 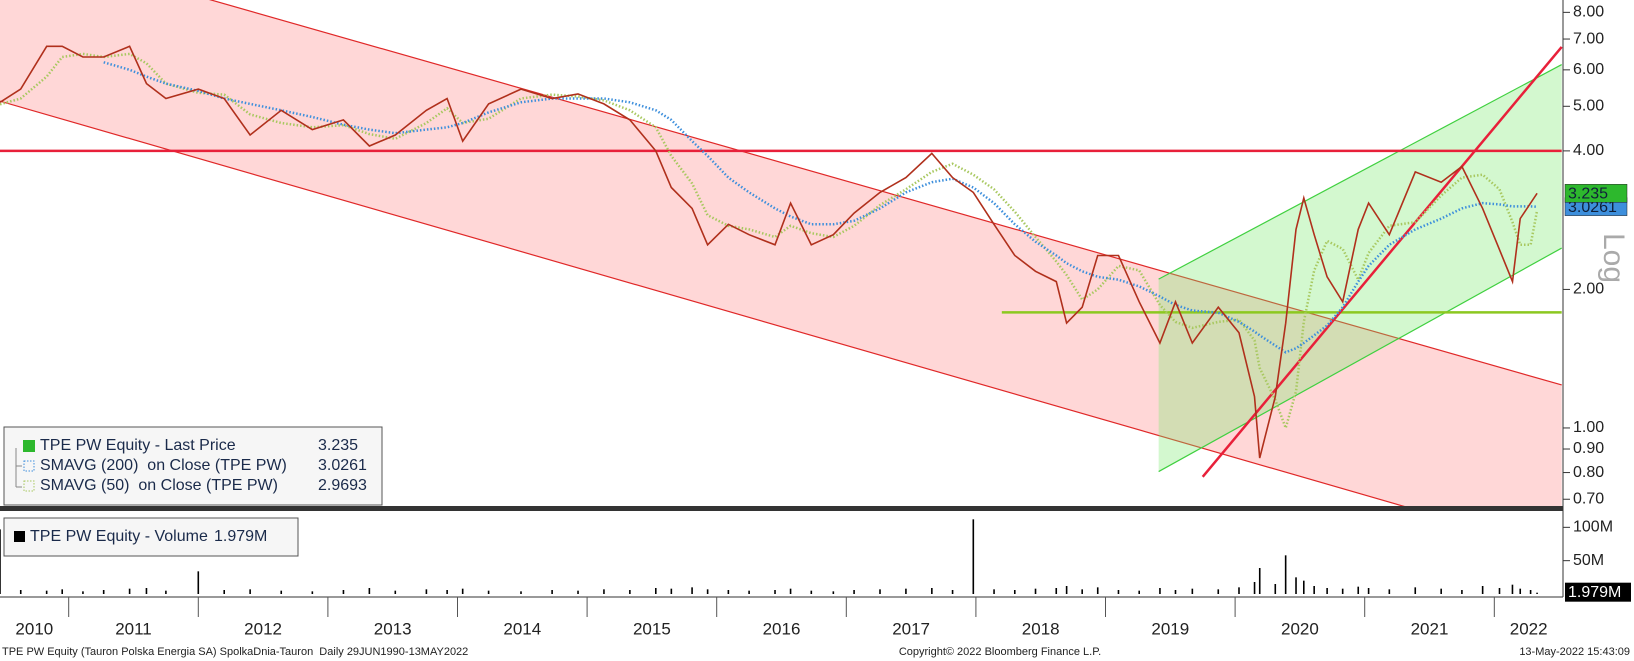 I want to click on y-tick-label: 2.00, so click(x=1588, y=289).